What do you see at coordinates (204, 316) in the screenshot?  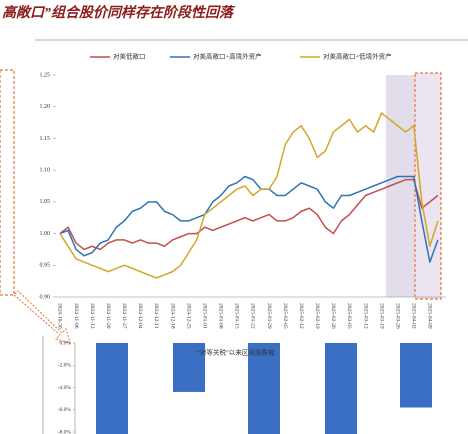 I see `x-tick-label: 2025-01-01` at bounding box center [204, 316].